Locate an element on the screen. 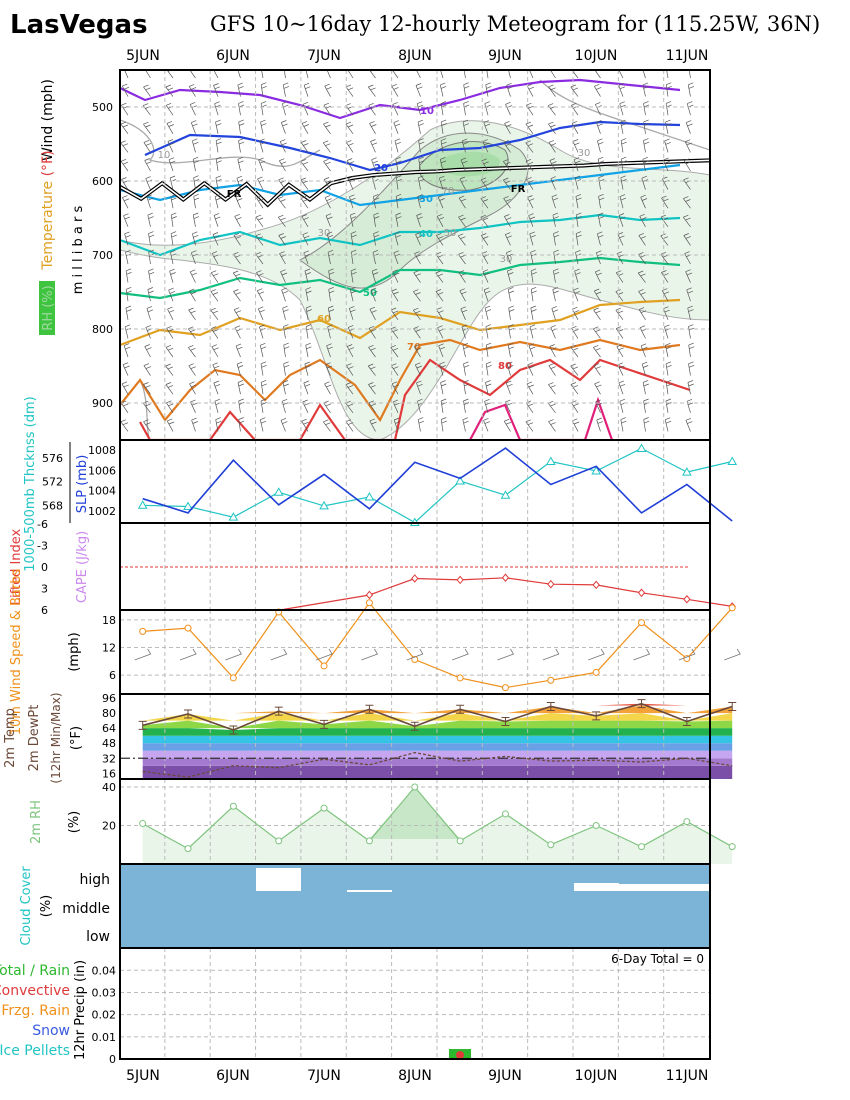 The height and width of the screenshot is (1100, 850). lifted-index-tick: 3 is located at coordinates (44, 589).